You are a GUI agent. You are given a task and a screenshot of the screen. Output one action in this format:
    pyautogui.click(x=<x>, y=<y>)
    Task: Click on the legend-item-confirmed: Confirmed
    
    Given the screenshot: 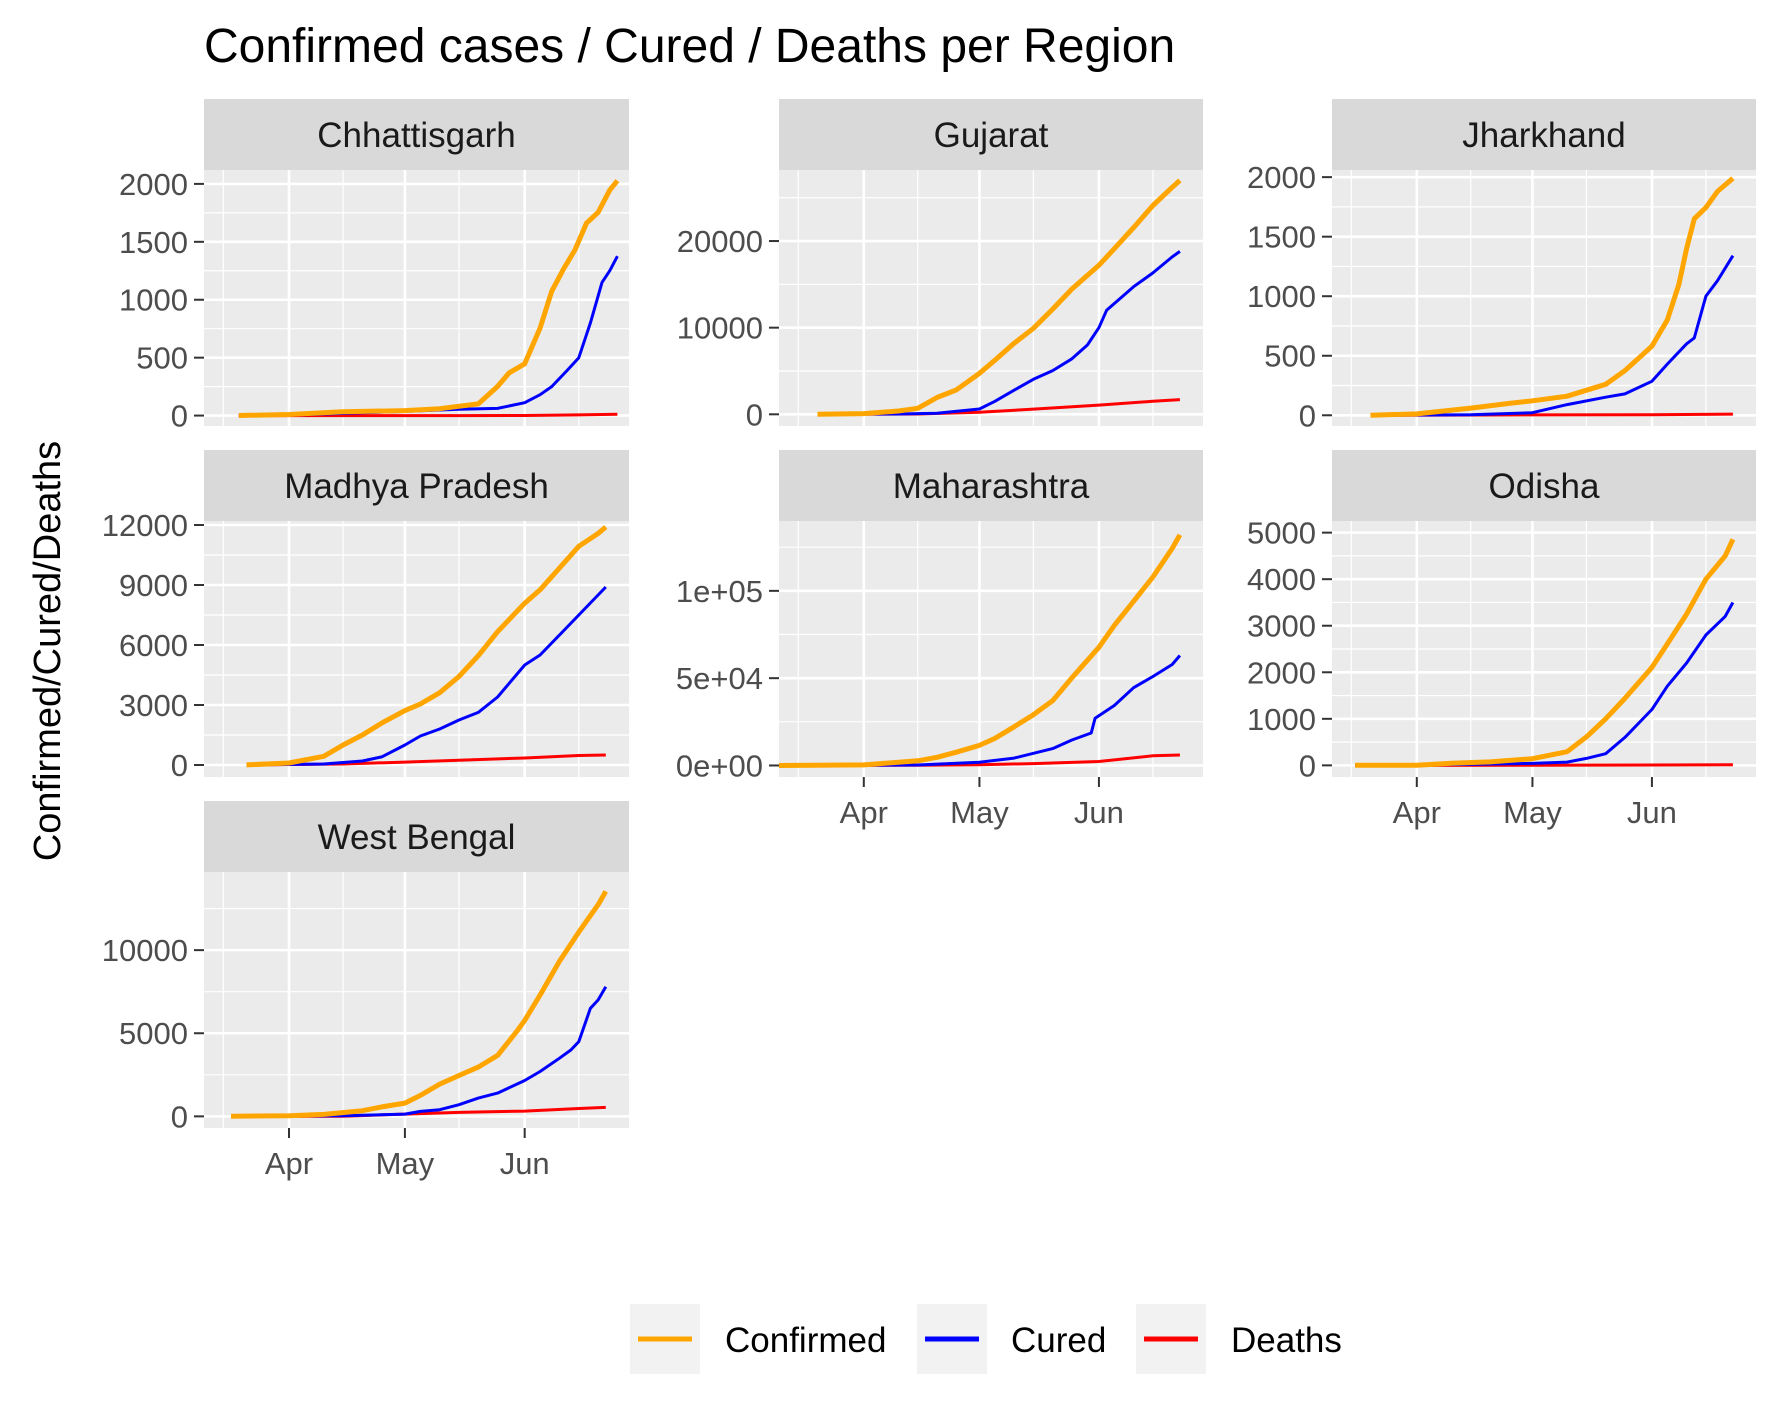 What is the action you would take?
    pyautogui.click(x=758, y=1339)
    